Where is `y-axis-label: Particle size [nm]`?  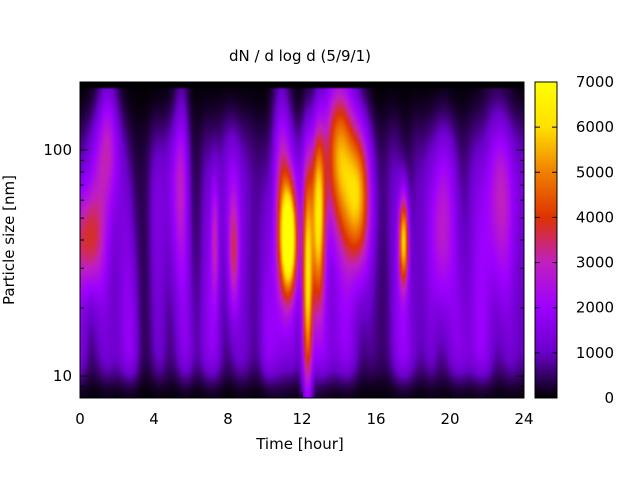
y-axis-label: Particle size [nm] is located at coordinates (9, 240).